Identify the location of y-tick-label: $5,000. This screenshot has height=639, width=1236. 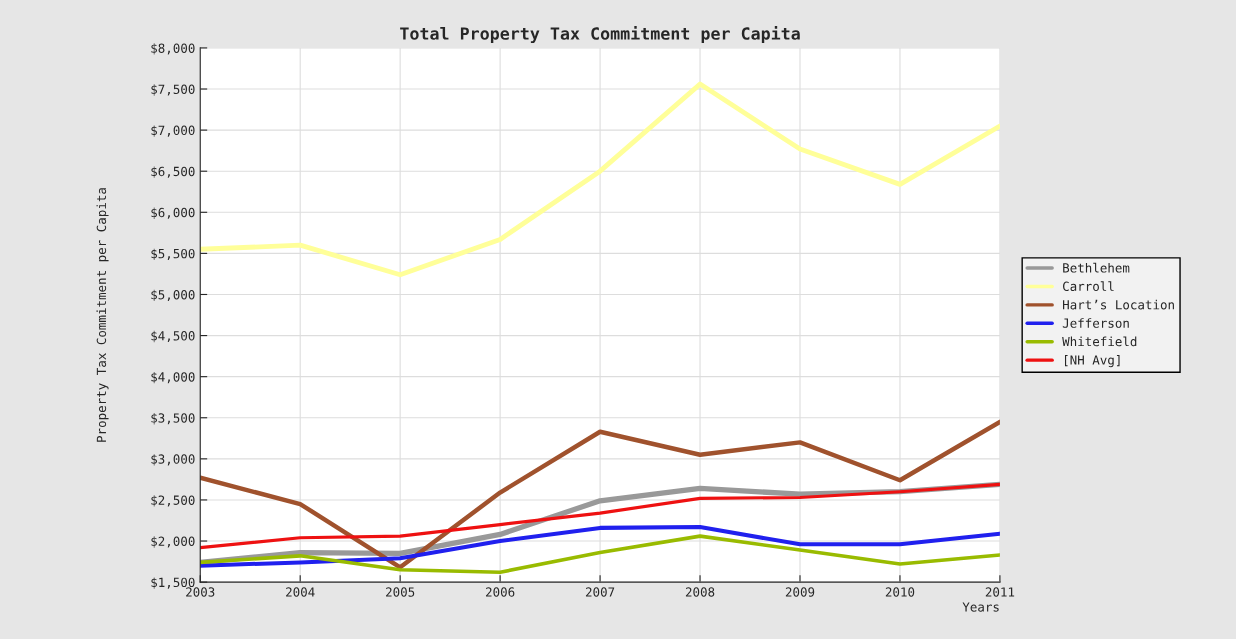
(173, 295).